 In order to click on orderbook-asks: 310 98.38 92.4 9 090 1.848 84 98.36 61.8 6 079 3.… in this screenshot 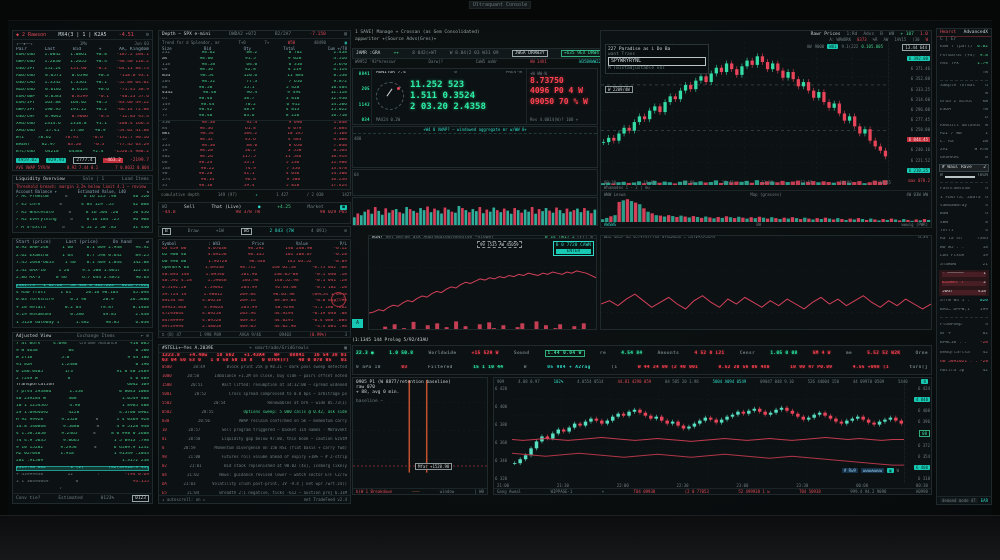, I will do `click(254, 155)`.